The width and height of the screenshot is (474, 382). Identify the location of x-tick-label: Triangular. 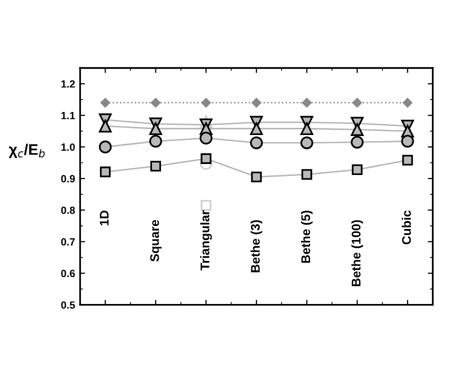
(206, 240).